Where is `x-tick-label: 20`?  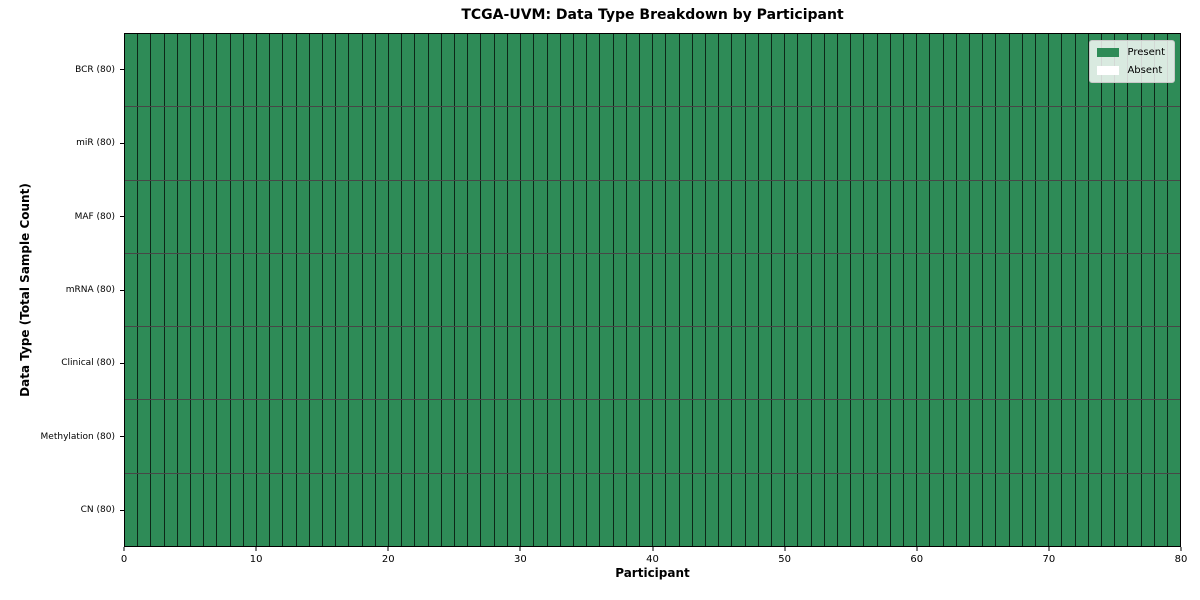 x-tick-label: 20 is located at coordinates (388, 559).